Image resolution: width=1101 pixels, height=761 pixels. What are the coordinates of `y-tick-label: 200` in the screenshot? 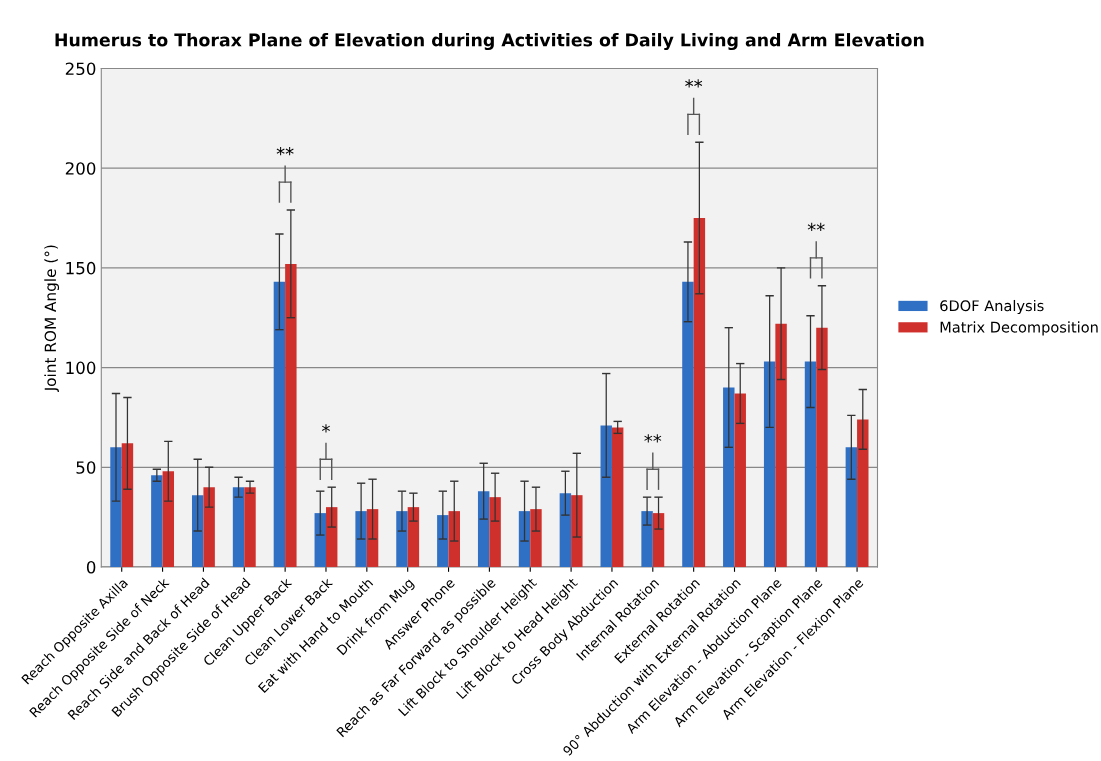 It's located at (80, 168).